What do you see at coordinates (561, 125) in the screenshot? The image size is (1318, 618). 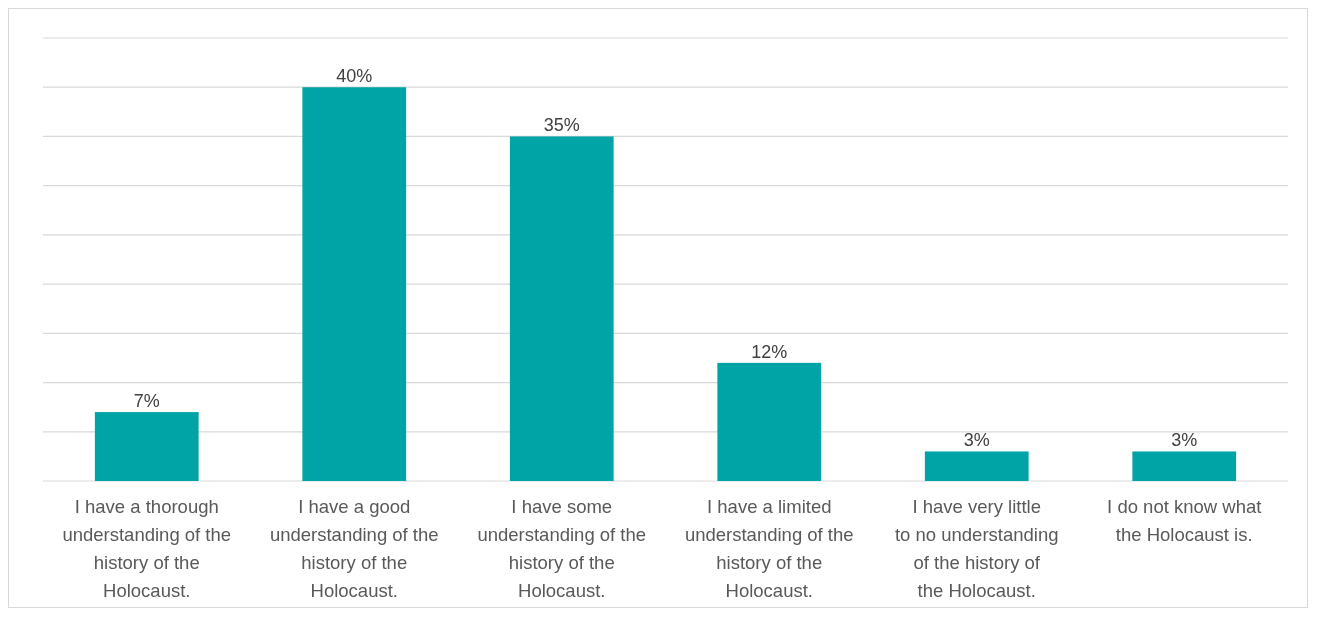 I see `data-label: 35%` at bounding box center [561, 125].